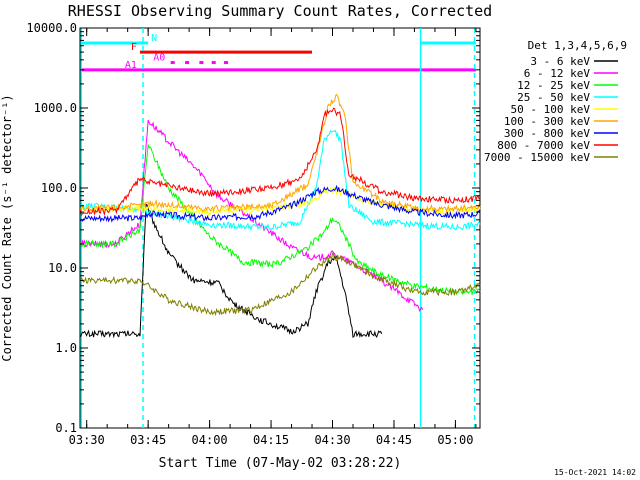  I want to click on legend-label: 50 - 100 keV, so click(551, 109).